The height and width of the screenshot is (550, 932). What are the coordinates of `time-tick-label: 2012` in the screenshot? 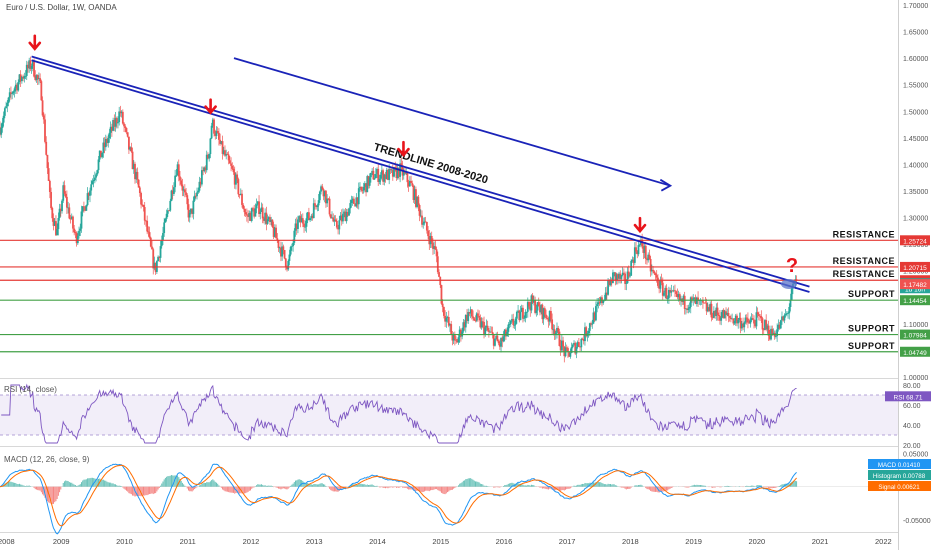 It's located at (251, 541).